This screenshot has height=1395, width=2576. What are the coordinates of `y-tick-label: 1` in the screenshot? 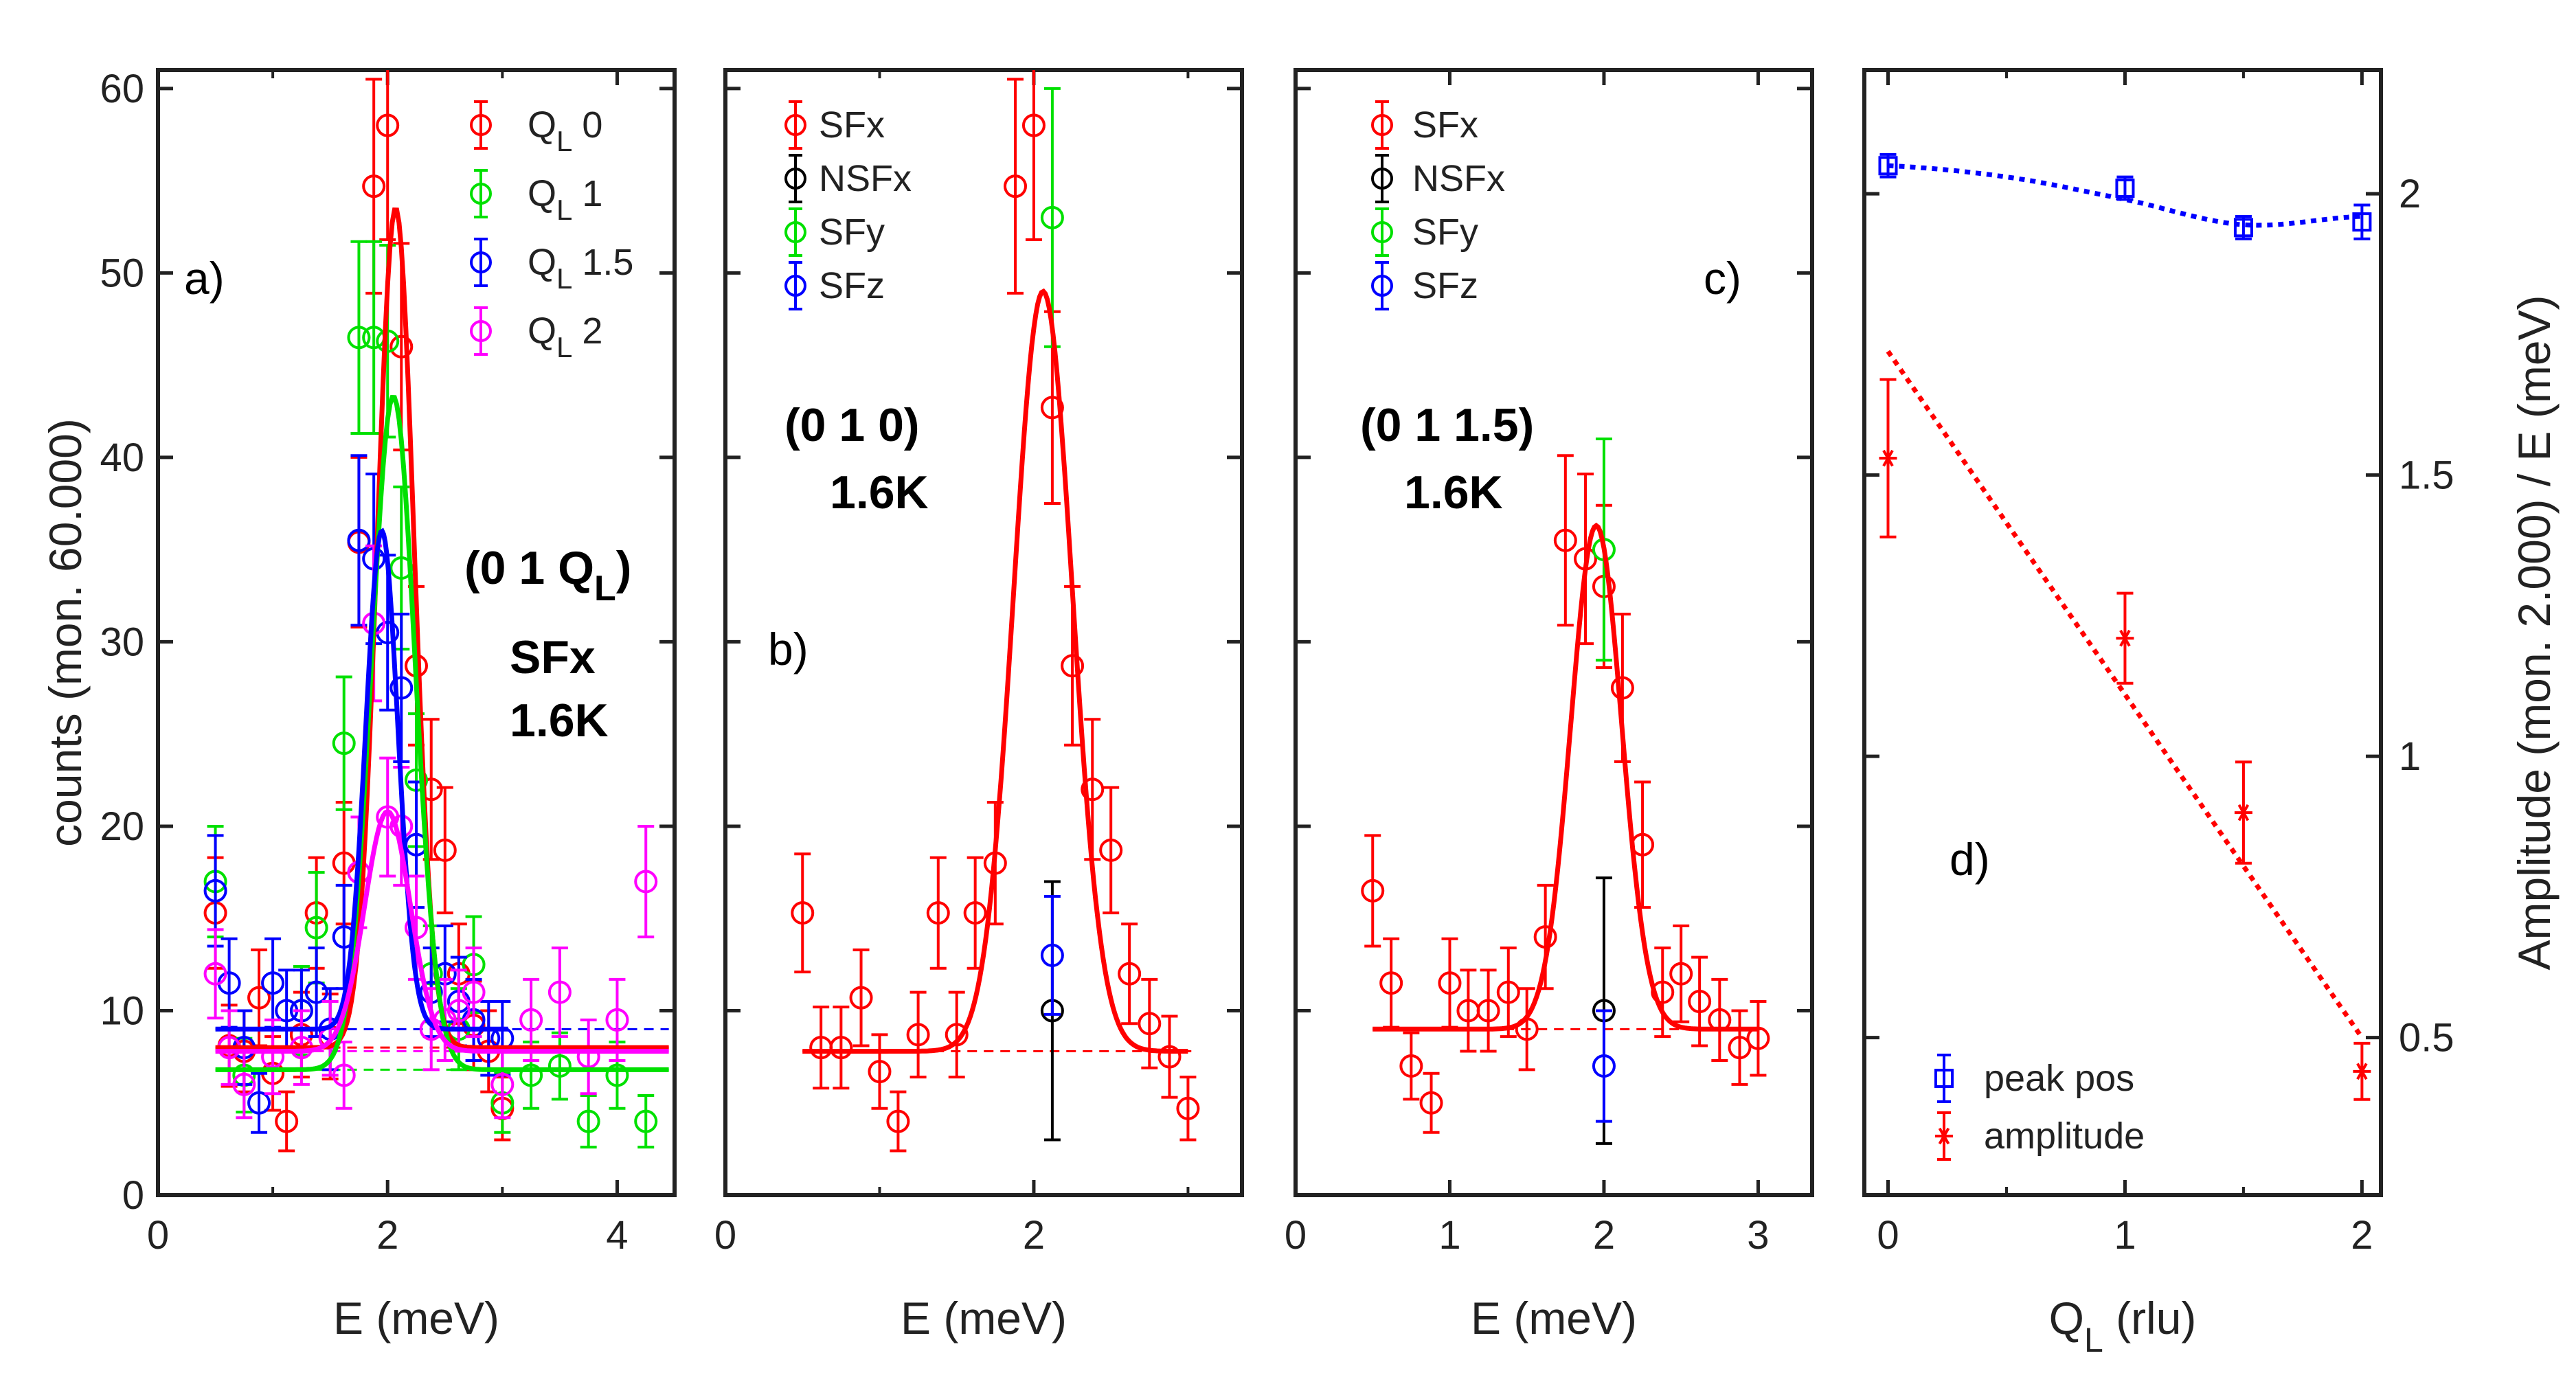 It's located at (2410, 756).